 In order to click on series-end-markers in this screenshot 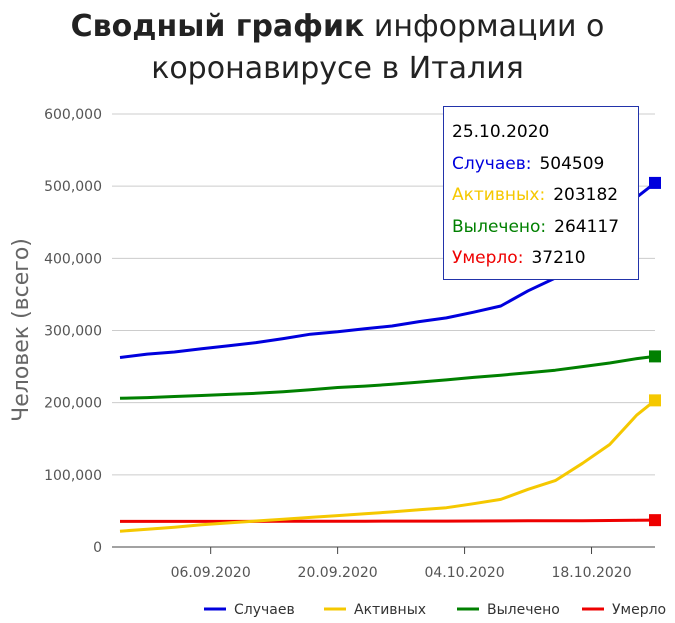, I will do `click(655, 351)`.